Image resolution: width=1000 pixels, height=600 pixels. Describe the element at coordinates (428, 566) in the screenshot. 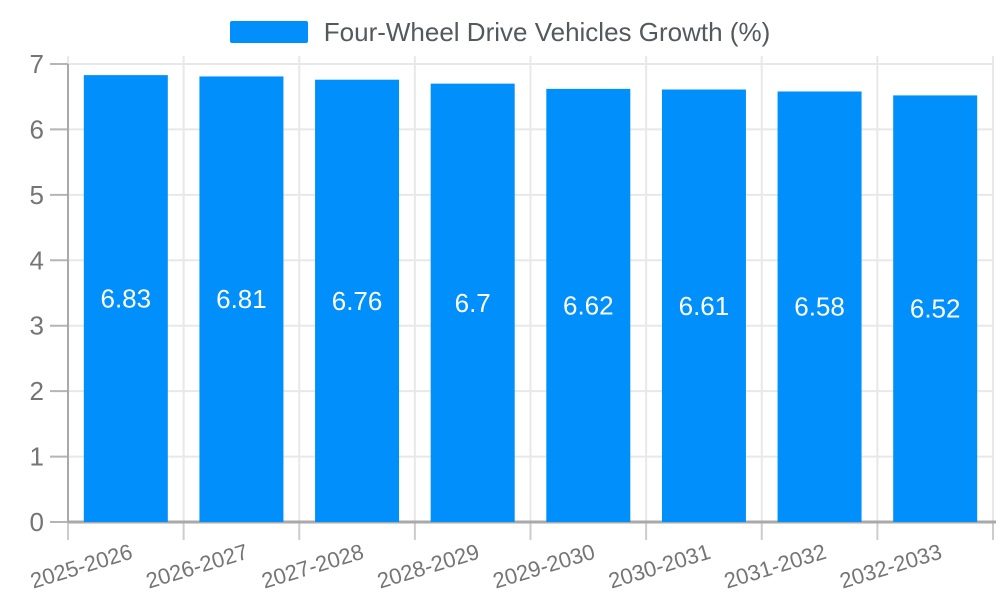

I see `x-axis-label: 2028-2029` at that location.